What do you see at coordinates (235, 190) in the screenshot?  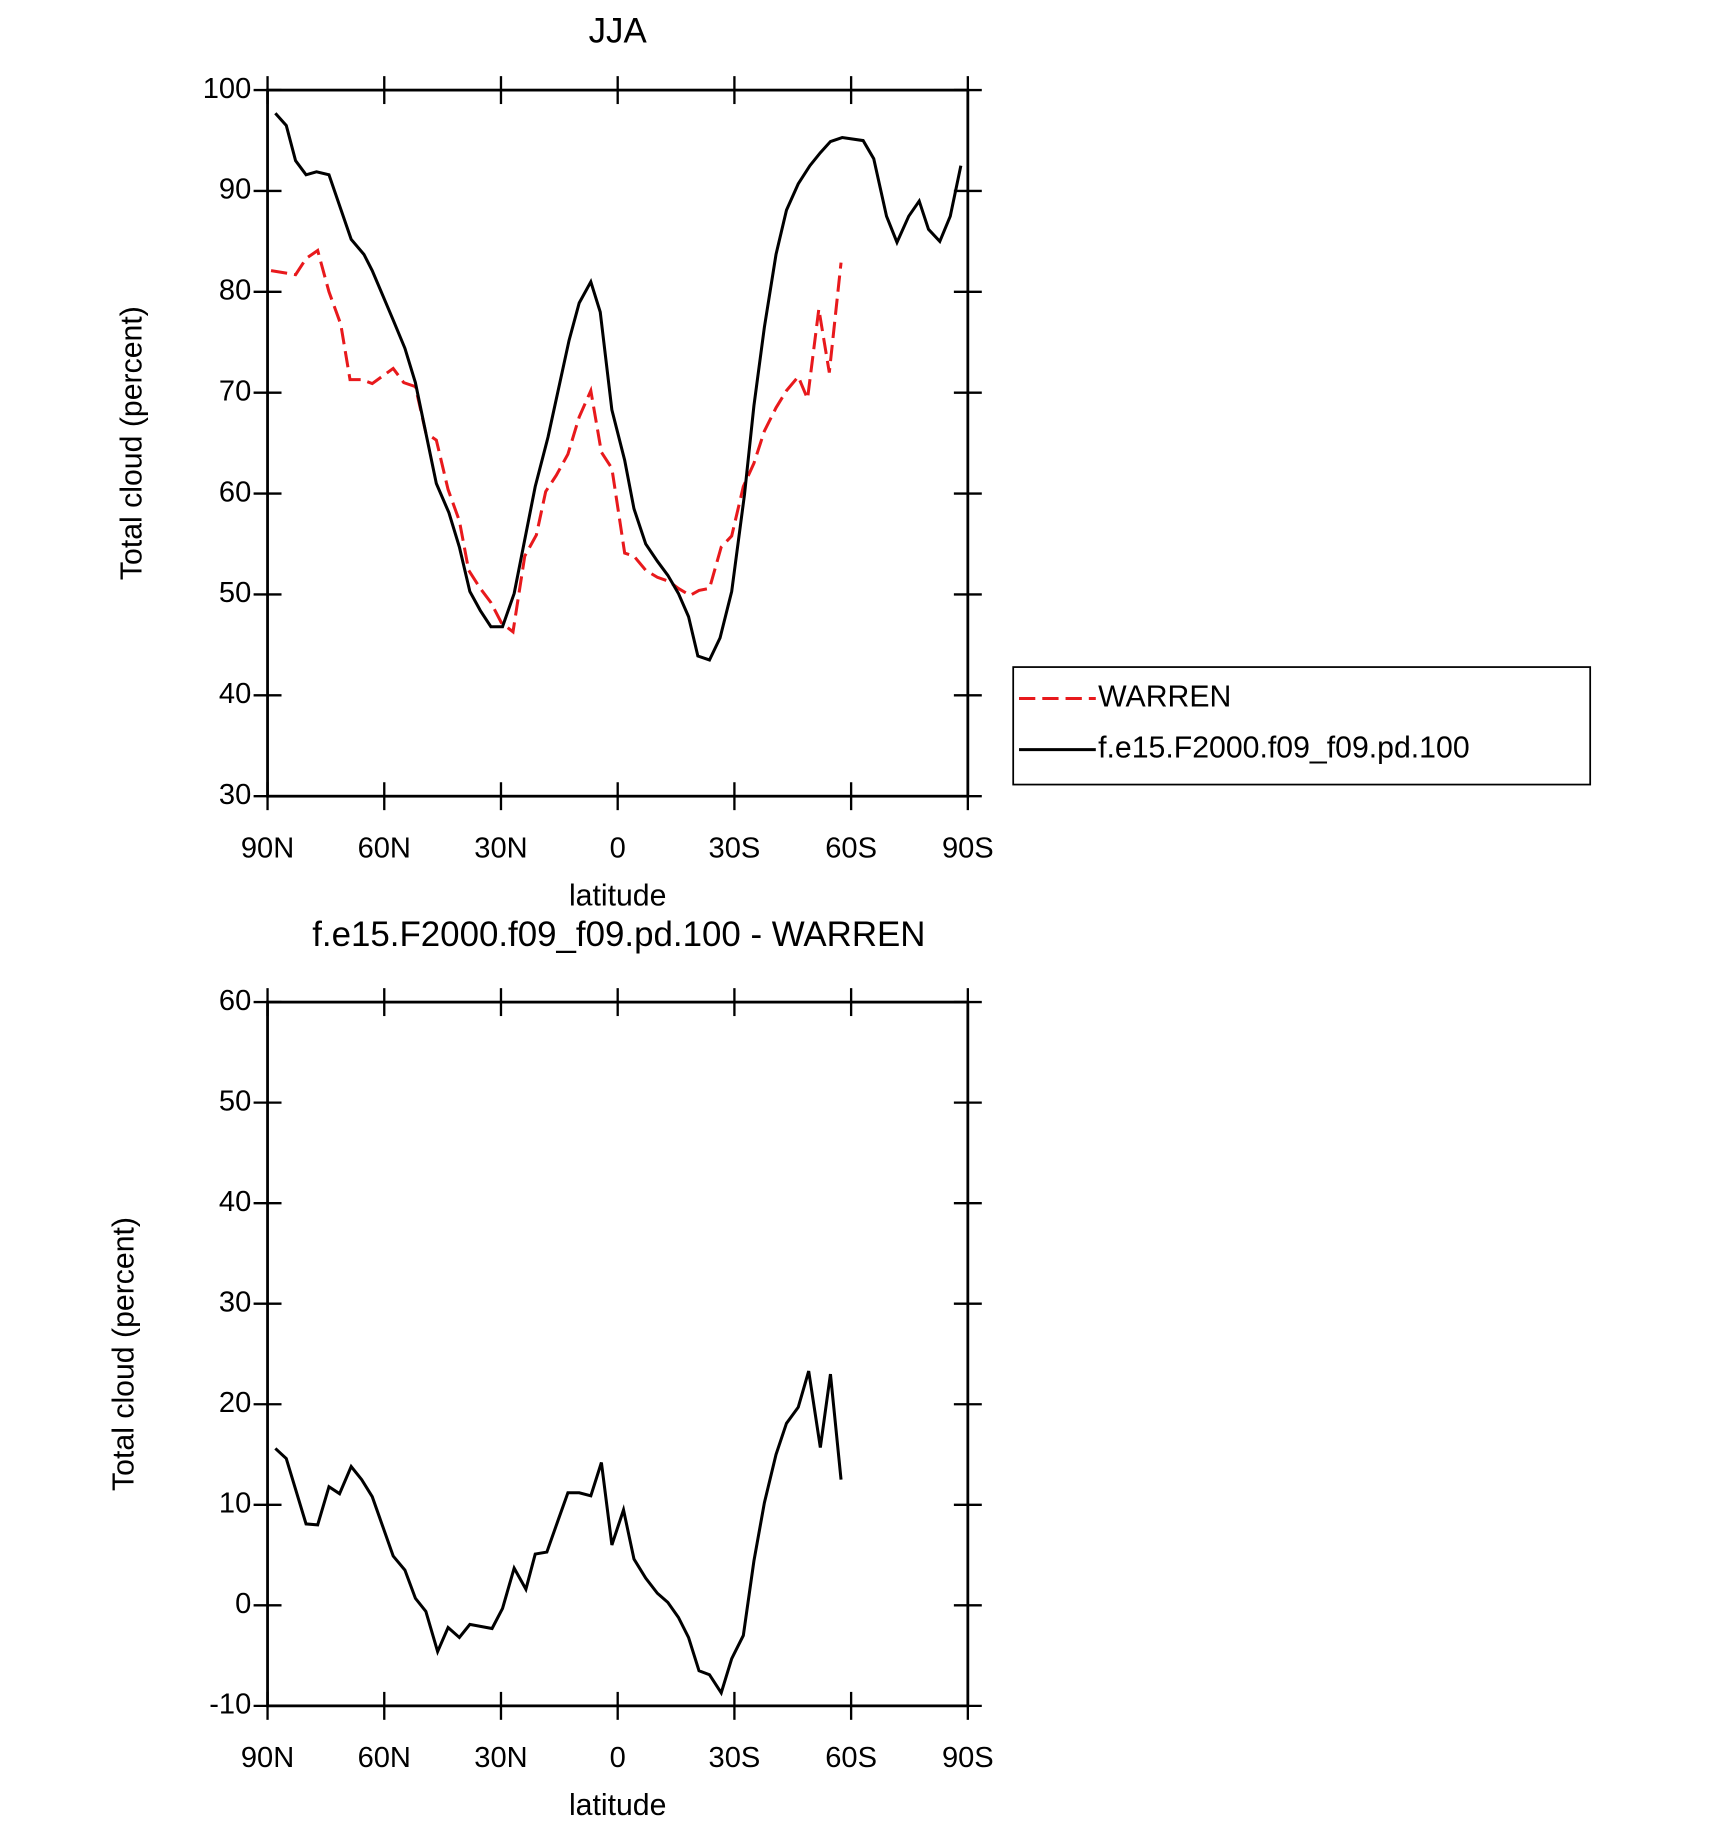 I see `y-tick-label: 90` at bounding box center [235, 190].